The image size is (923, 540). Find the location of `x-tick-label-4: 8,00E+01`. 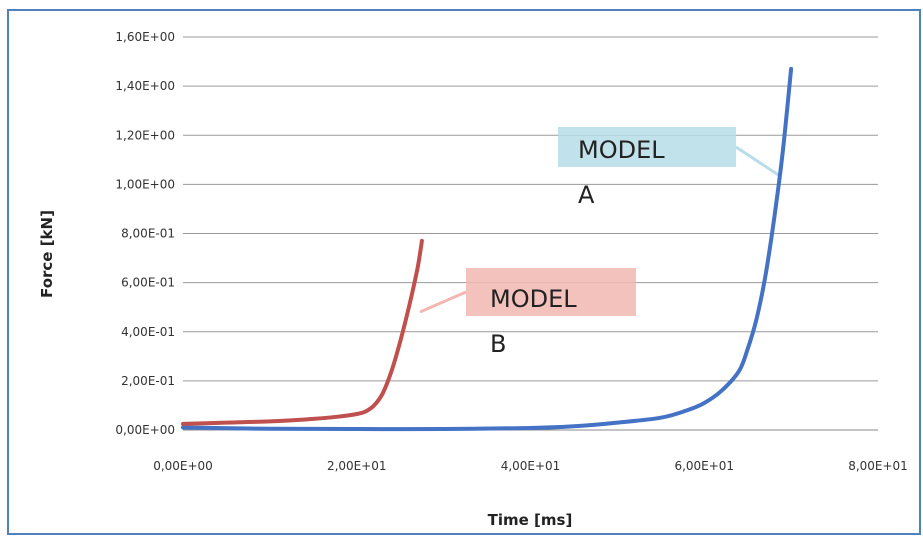

x-tick-label-4: 8,00E+01 is located at coordinates (878, 466).